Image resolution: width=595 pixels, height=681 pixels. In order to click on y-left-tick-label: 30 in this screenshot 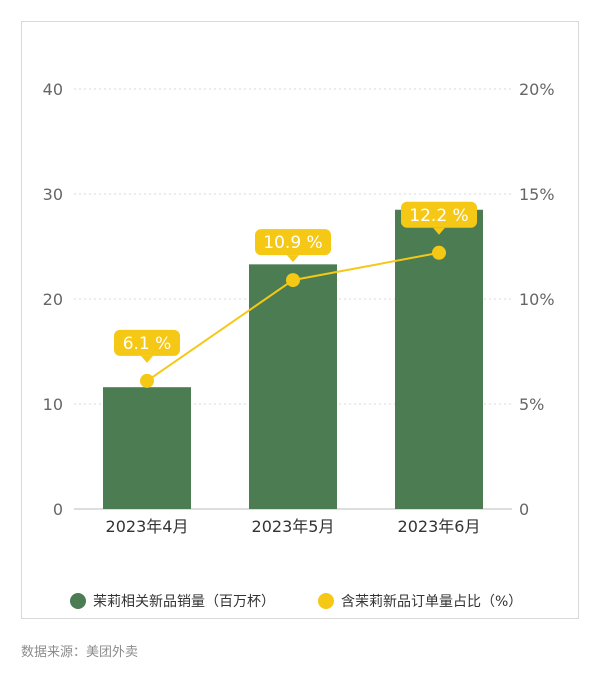, I will do `click(53, 194)`.